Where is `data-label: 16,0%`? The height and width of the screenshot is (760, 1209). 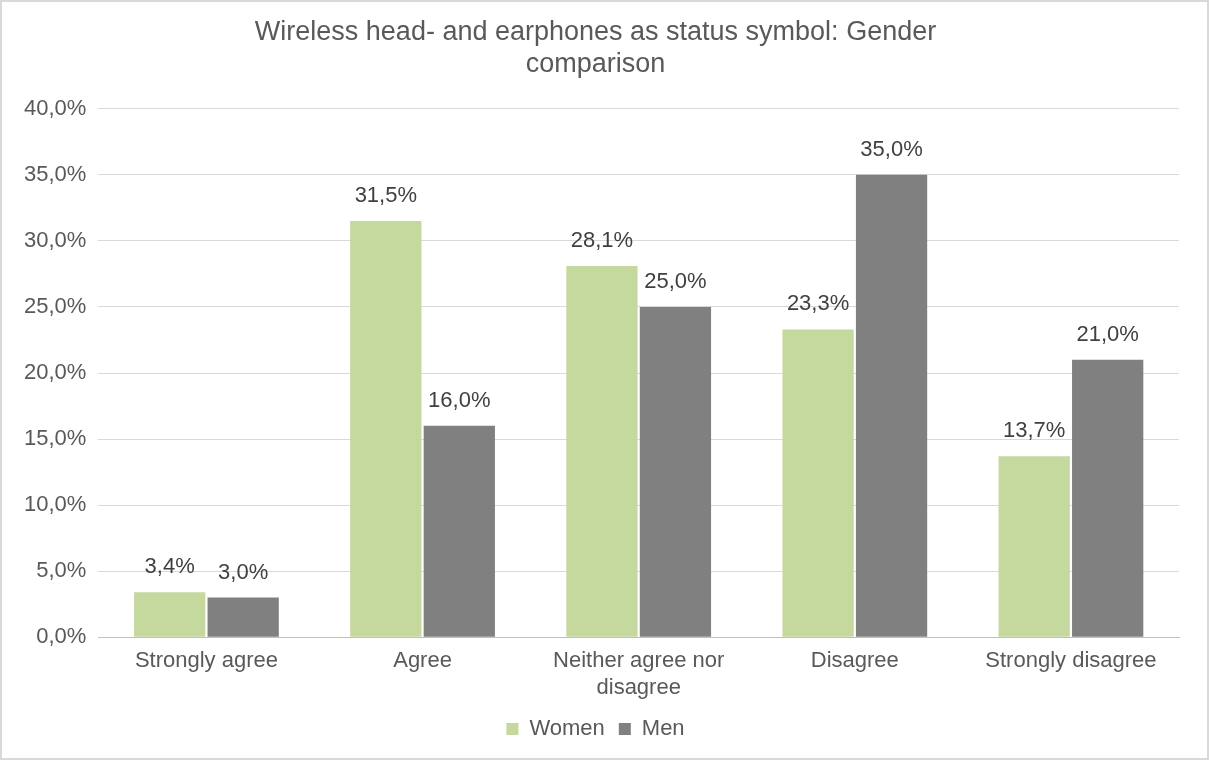 data-label: 16,0% is located at coordinates (459, 399).